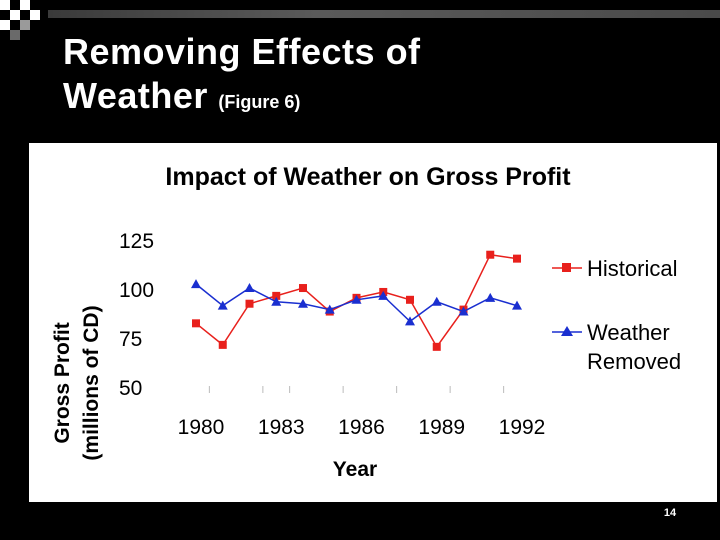 The width and height of the screenshot is (720, 540). I want to click on legend-weather-removed-label-line-2: Removed, so click(634, 361).